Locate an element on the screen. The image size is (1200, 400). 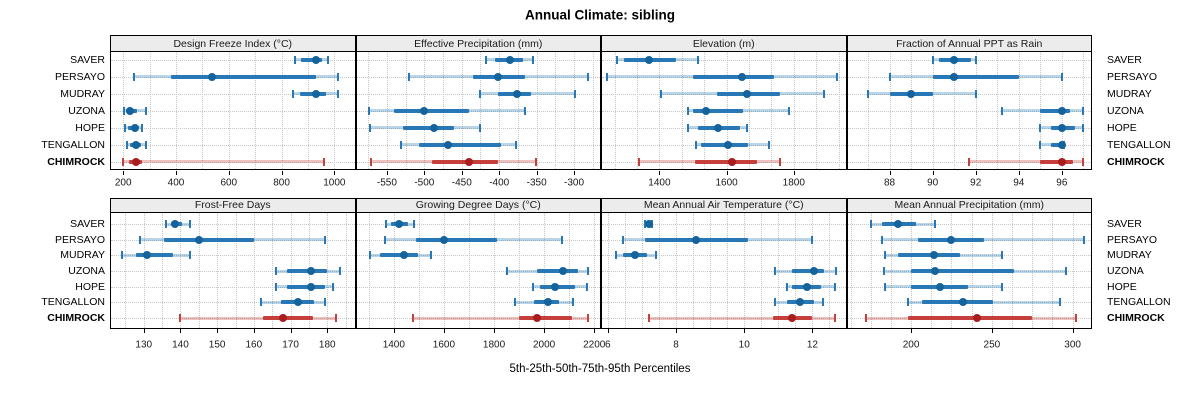
panel-strip-title: Fraction of Annual PPT as Rain is located at coordinates (969, 43).